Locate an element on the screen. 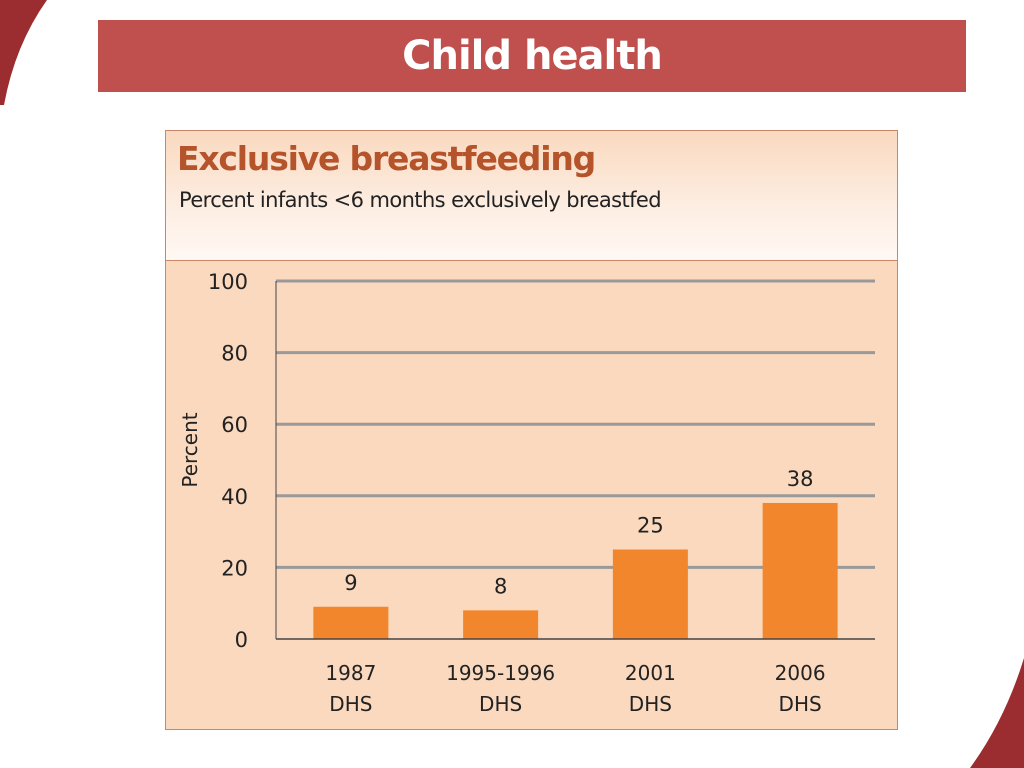  slide-title: Child health is located at coordinates (532, 56).